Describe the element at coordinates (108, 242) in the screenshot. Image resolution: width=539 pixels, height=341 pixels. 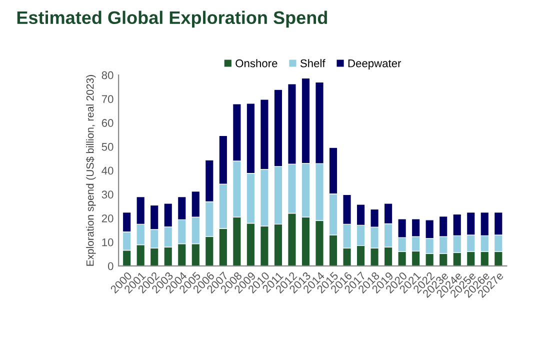
I see `y-tick-label: 10` at that location.